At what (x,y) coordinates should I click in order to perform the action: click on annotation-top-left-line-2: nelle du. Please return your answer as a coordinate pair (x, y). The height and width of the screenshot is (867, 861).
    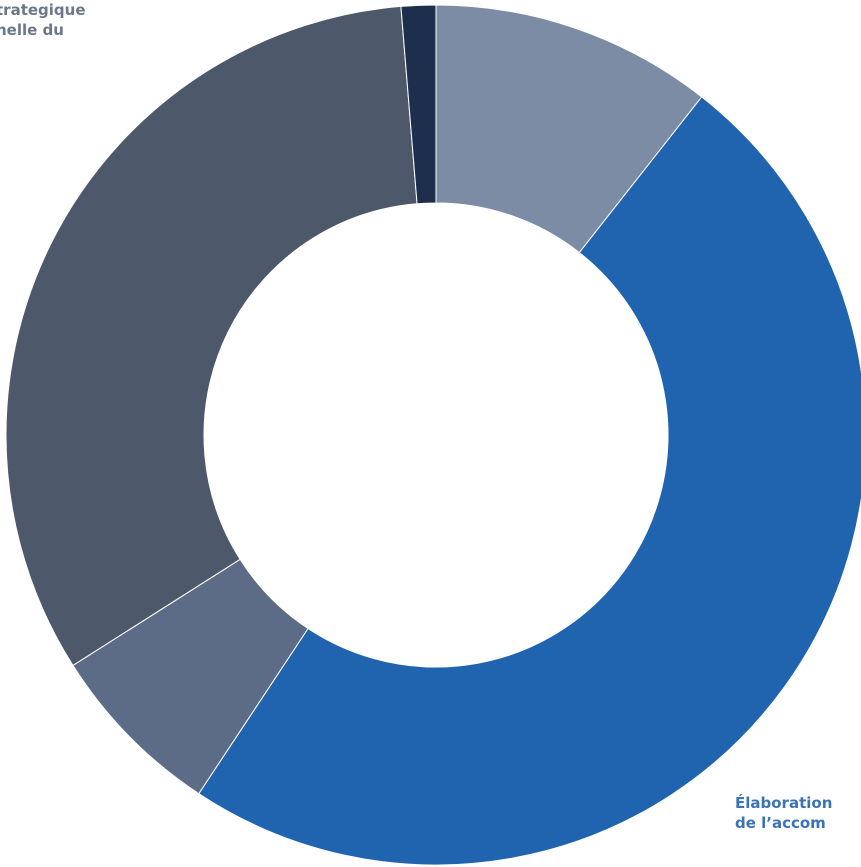
    Looking at the image, I should click on (32, 30).